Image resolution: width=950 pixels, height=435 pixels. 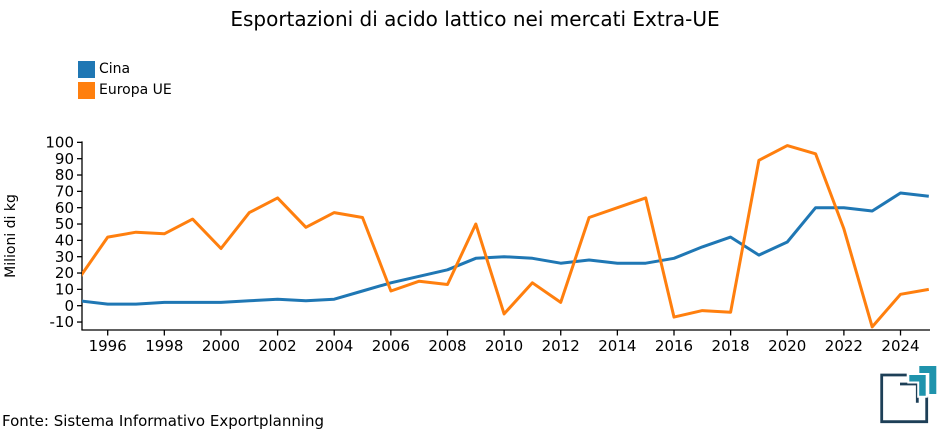 I want to click on y-tick-label: 50, so click(x=64, y=224).